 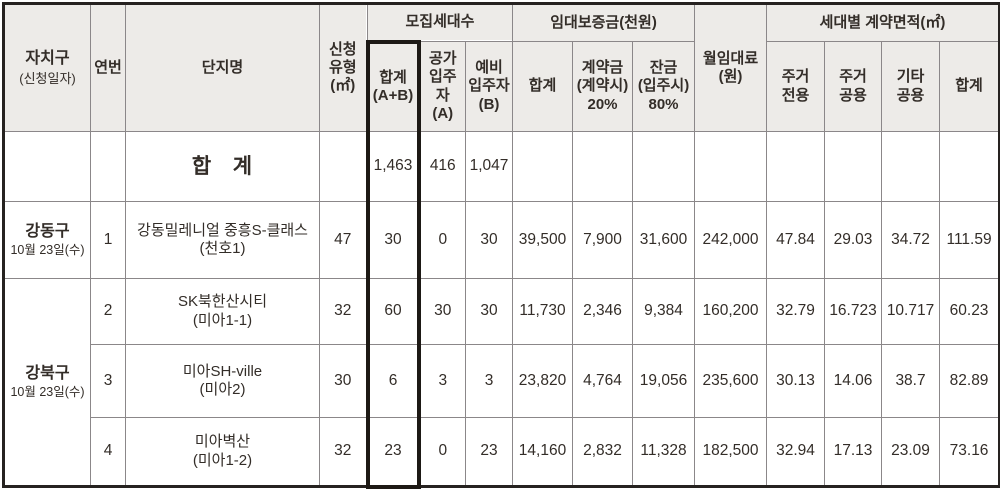 I want to click on apply-type-cell: 30, so click(x=343, y=381).